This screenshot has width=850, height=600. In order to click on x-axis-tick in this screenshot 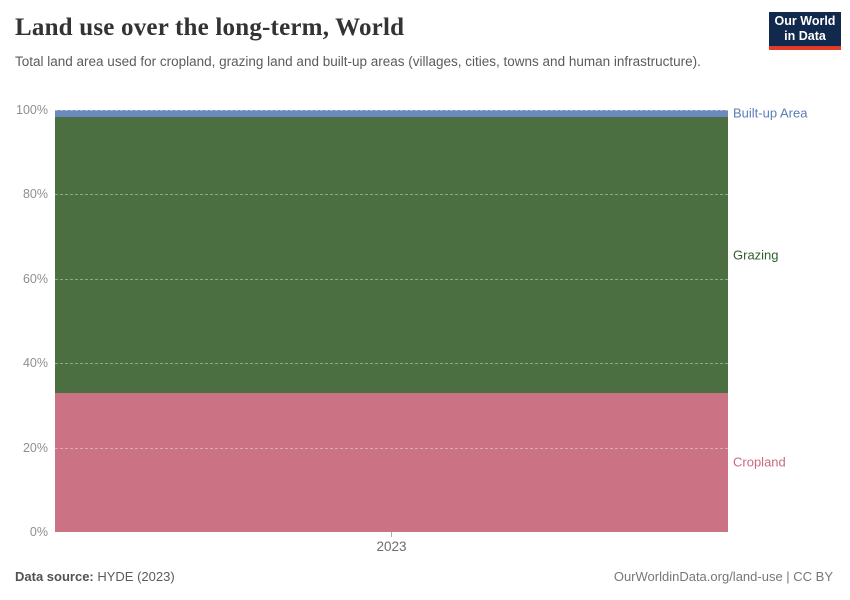, I will do `click(391, 534)`.